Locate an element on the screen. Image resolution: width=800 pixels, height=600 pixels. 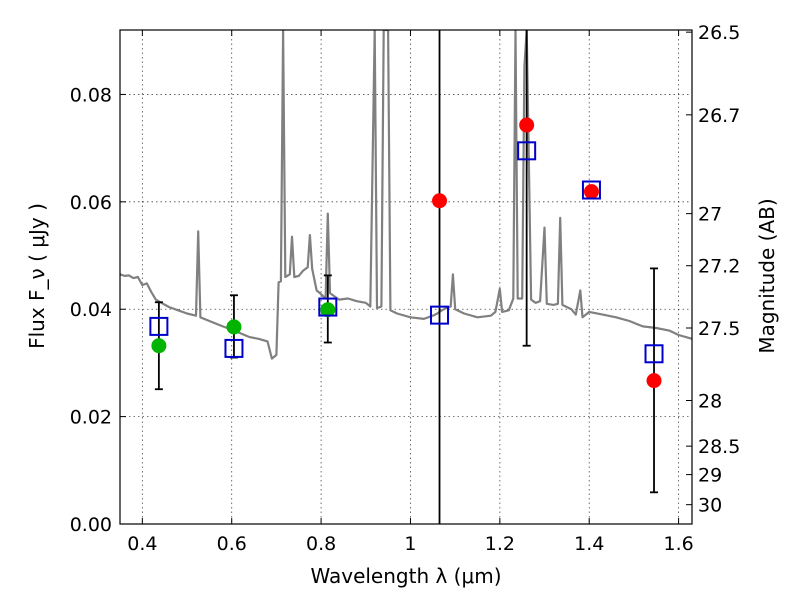
y2-tick-label: 28 is located at coordinates (710, 402).